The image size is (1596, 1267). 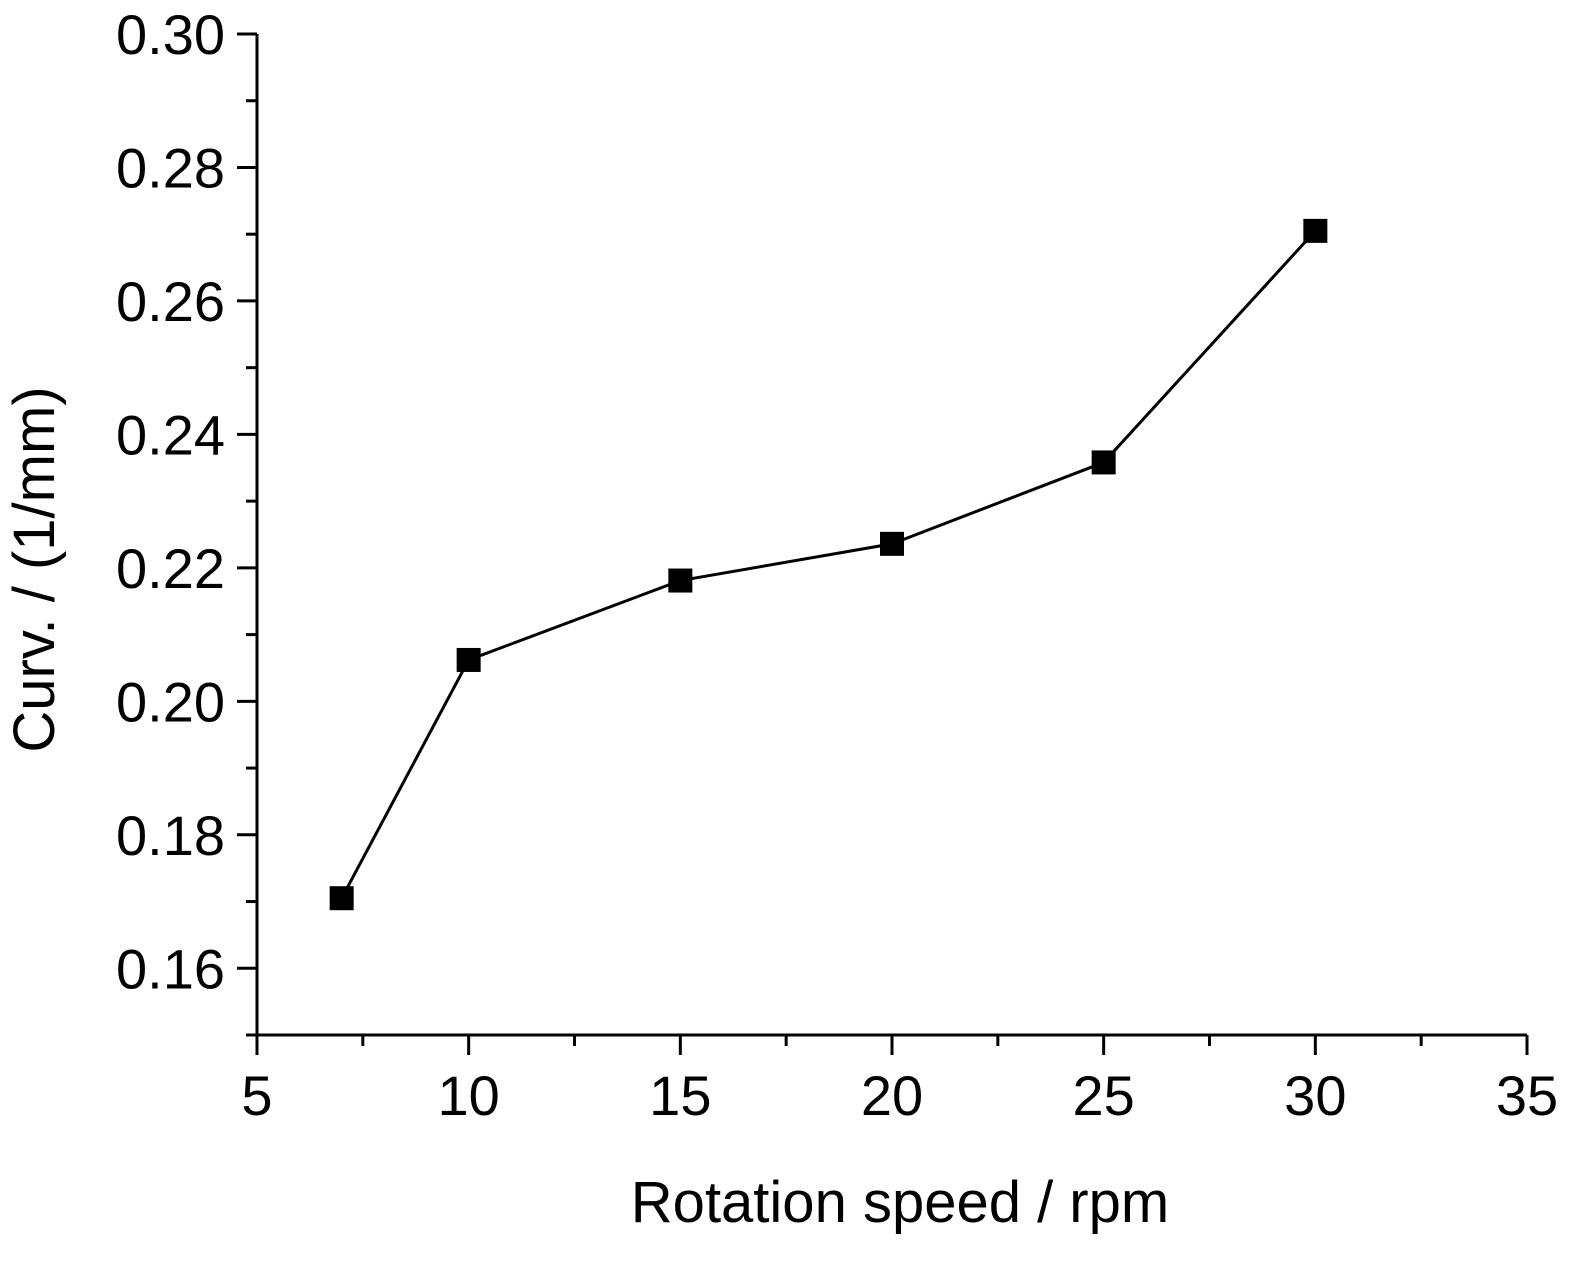 What do you see at coordinates (170, 968) in the screenshot?
I see `y-tick-label: 0.16` at bounding box center [170, 968].